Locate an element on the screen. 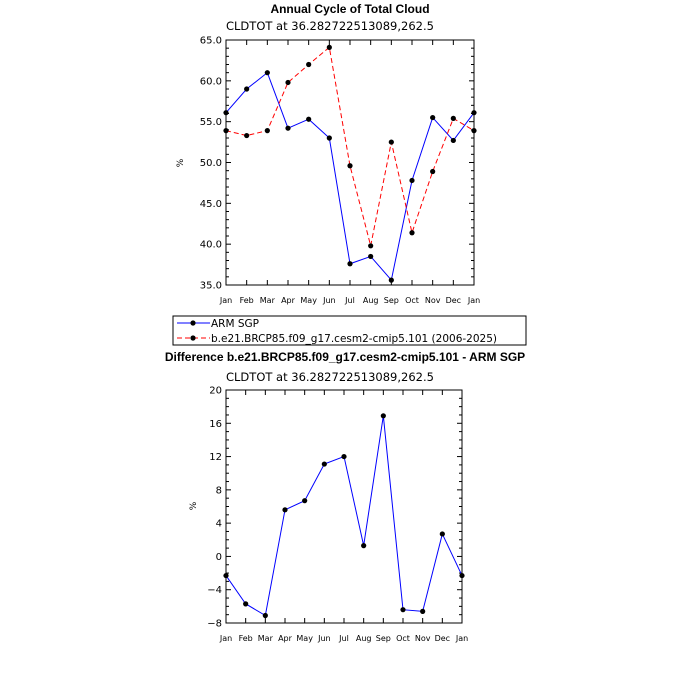 This screenshot has height=700, width=700. y-tick-label: 8 is located at coordinates (219, 490).